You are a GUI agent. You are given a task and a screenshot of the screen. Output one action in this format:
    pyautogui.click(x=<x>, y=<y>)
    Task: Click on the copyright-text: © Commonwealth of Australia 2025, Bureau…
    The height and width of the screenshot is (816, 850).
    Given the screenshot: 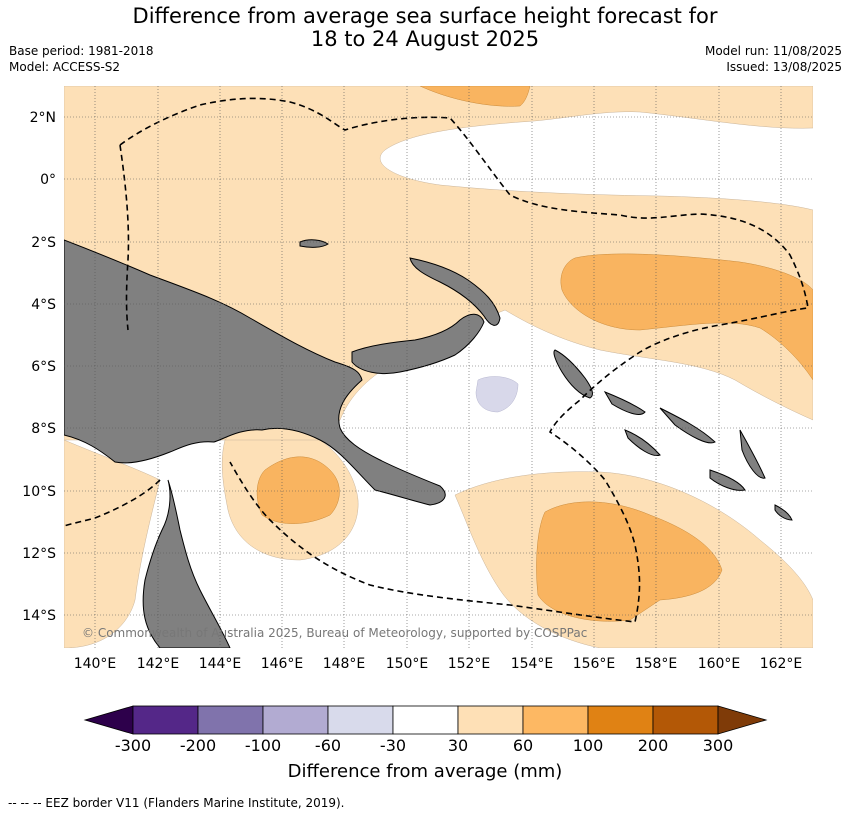 What is the action you would take?
    pyautogui.click(x=334, y=633)
    